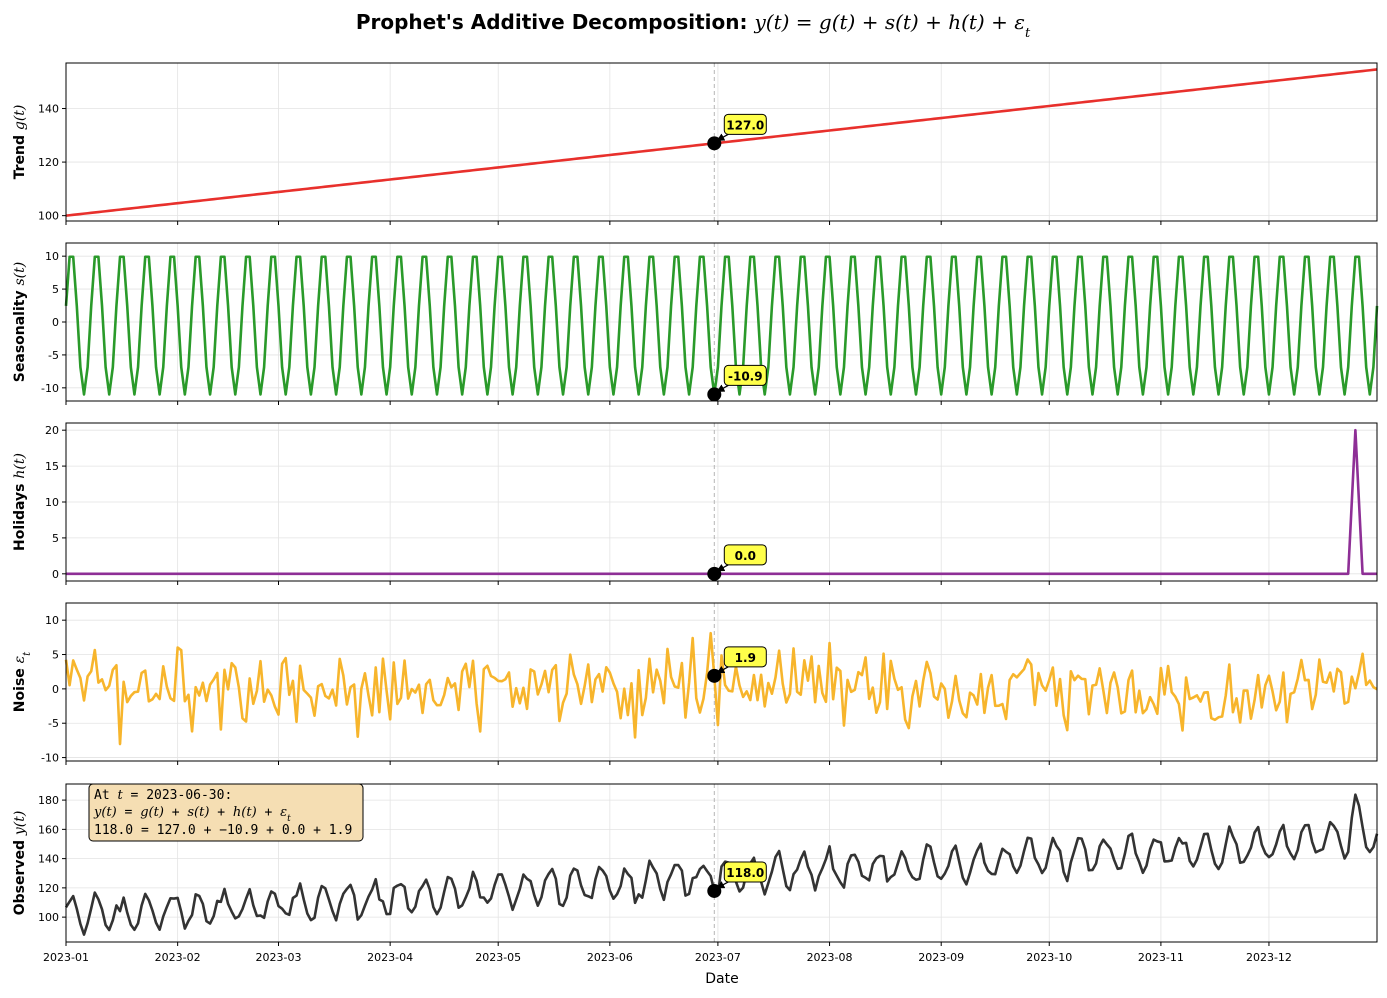 The width and height of the screenshot is (1387, 998). Describe the element at coordinates (721, 979) in the screenshot. I see `x-axis-label: Date` at that location.